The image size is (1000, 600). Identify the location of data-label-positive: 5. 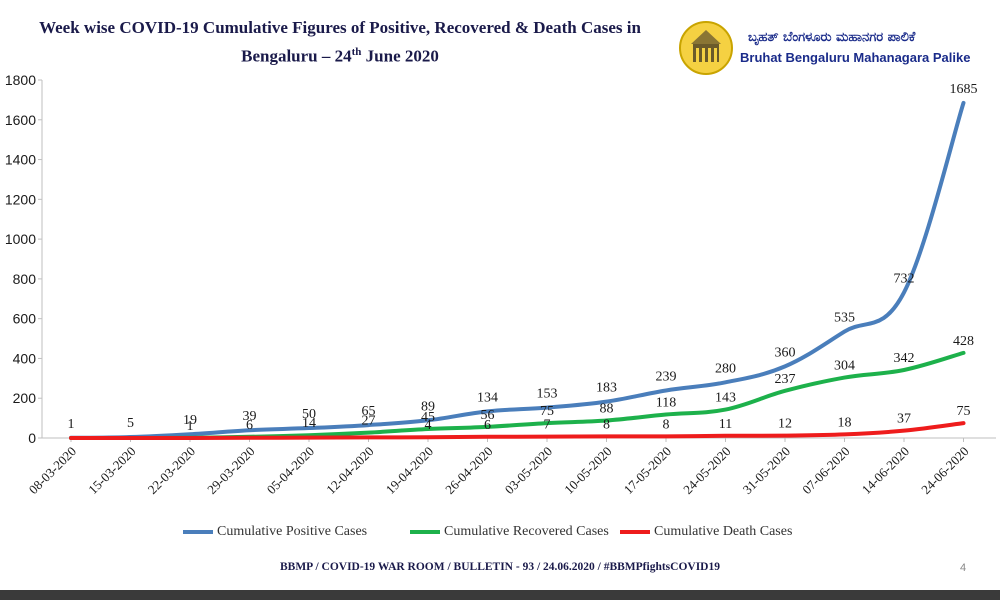
(130, 423).